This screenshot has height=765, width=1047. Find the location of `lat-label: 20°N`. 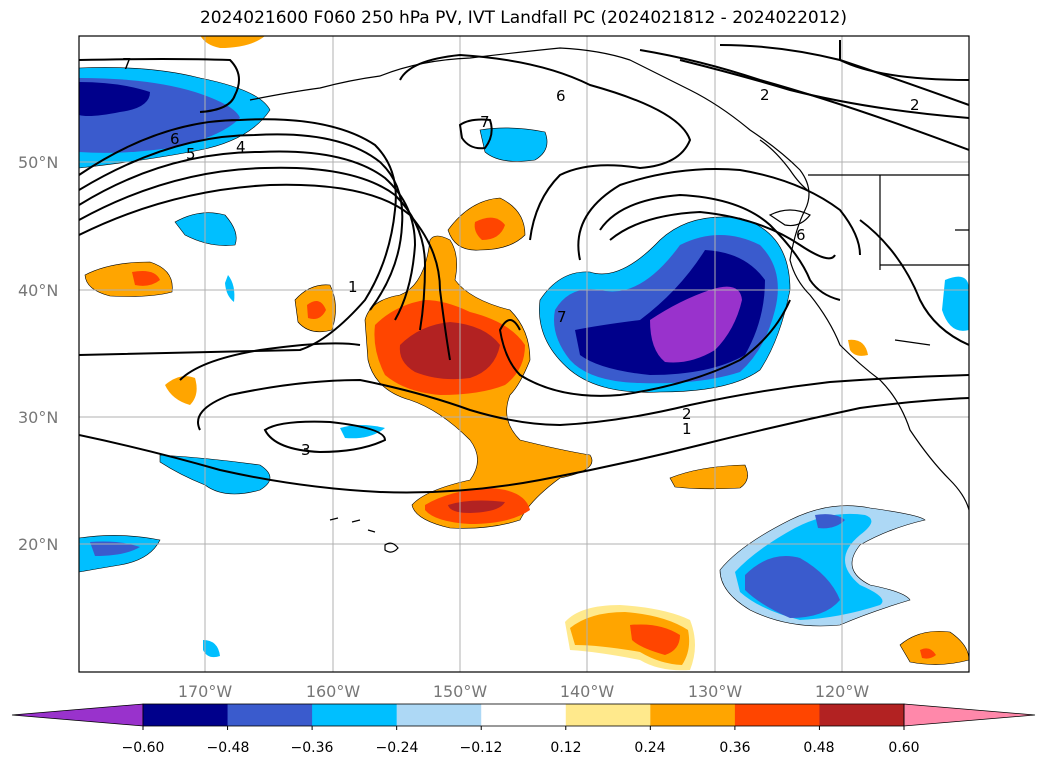

lat-label: 20°N is located at coordinates (38, 544).